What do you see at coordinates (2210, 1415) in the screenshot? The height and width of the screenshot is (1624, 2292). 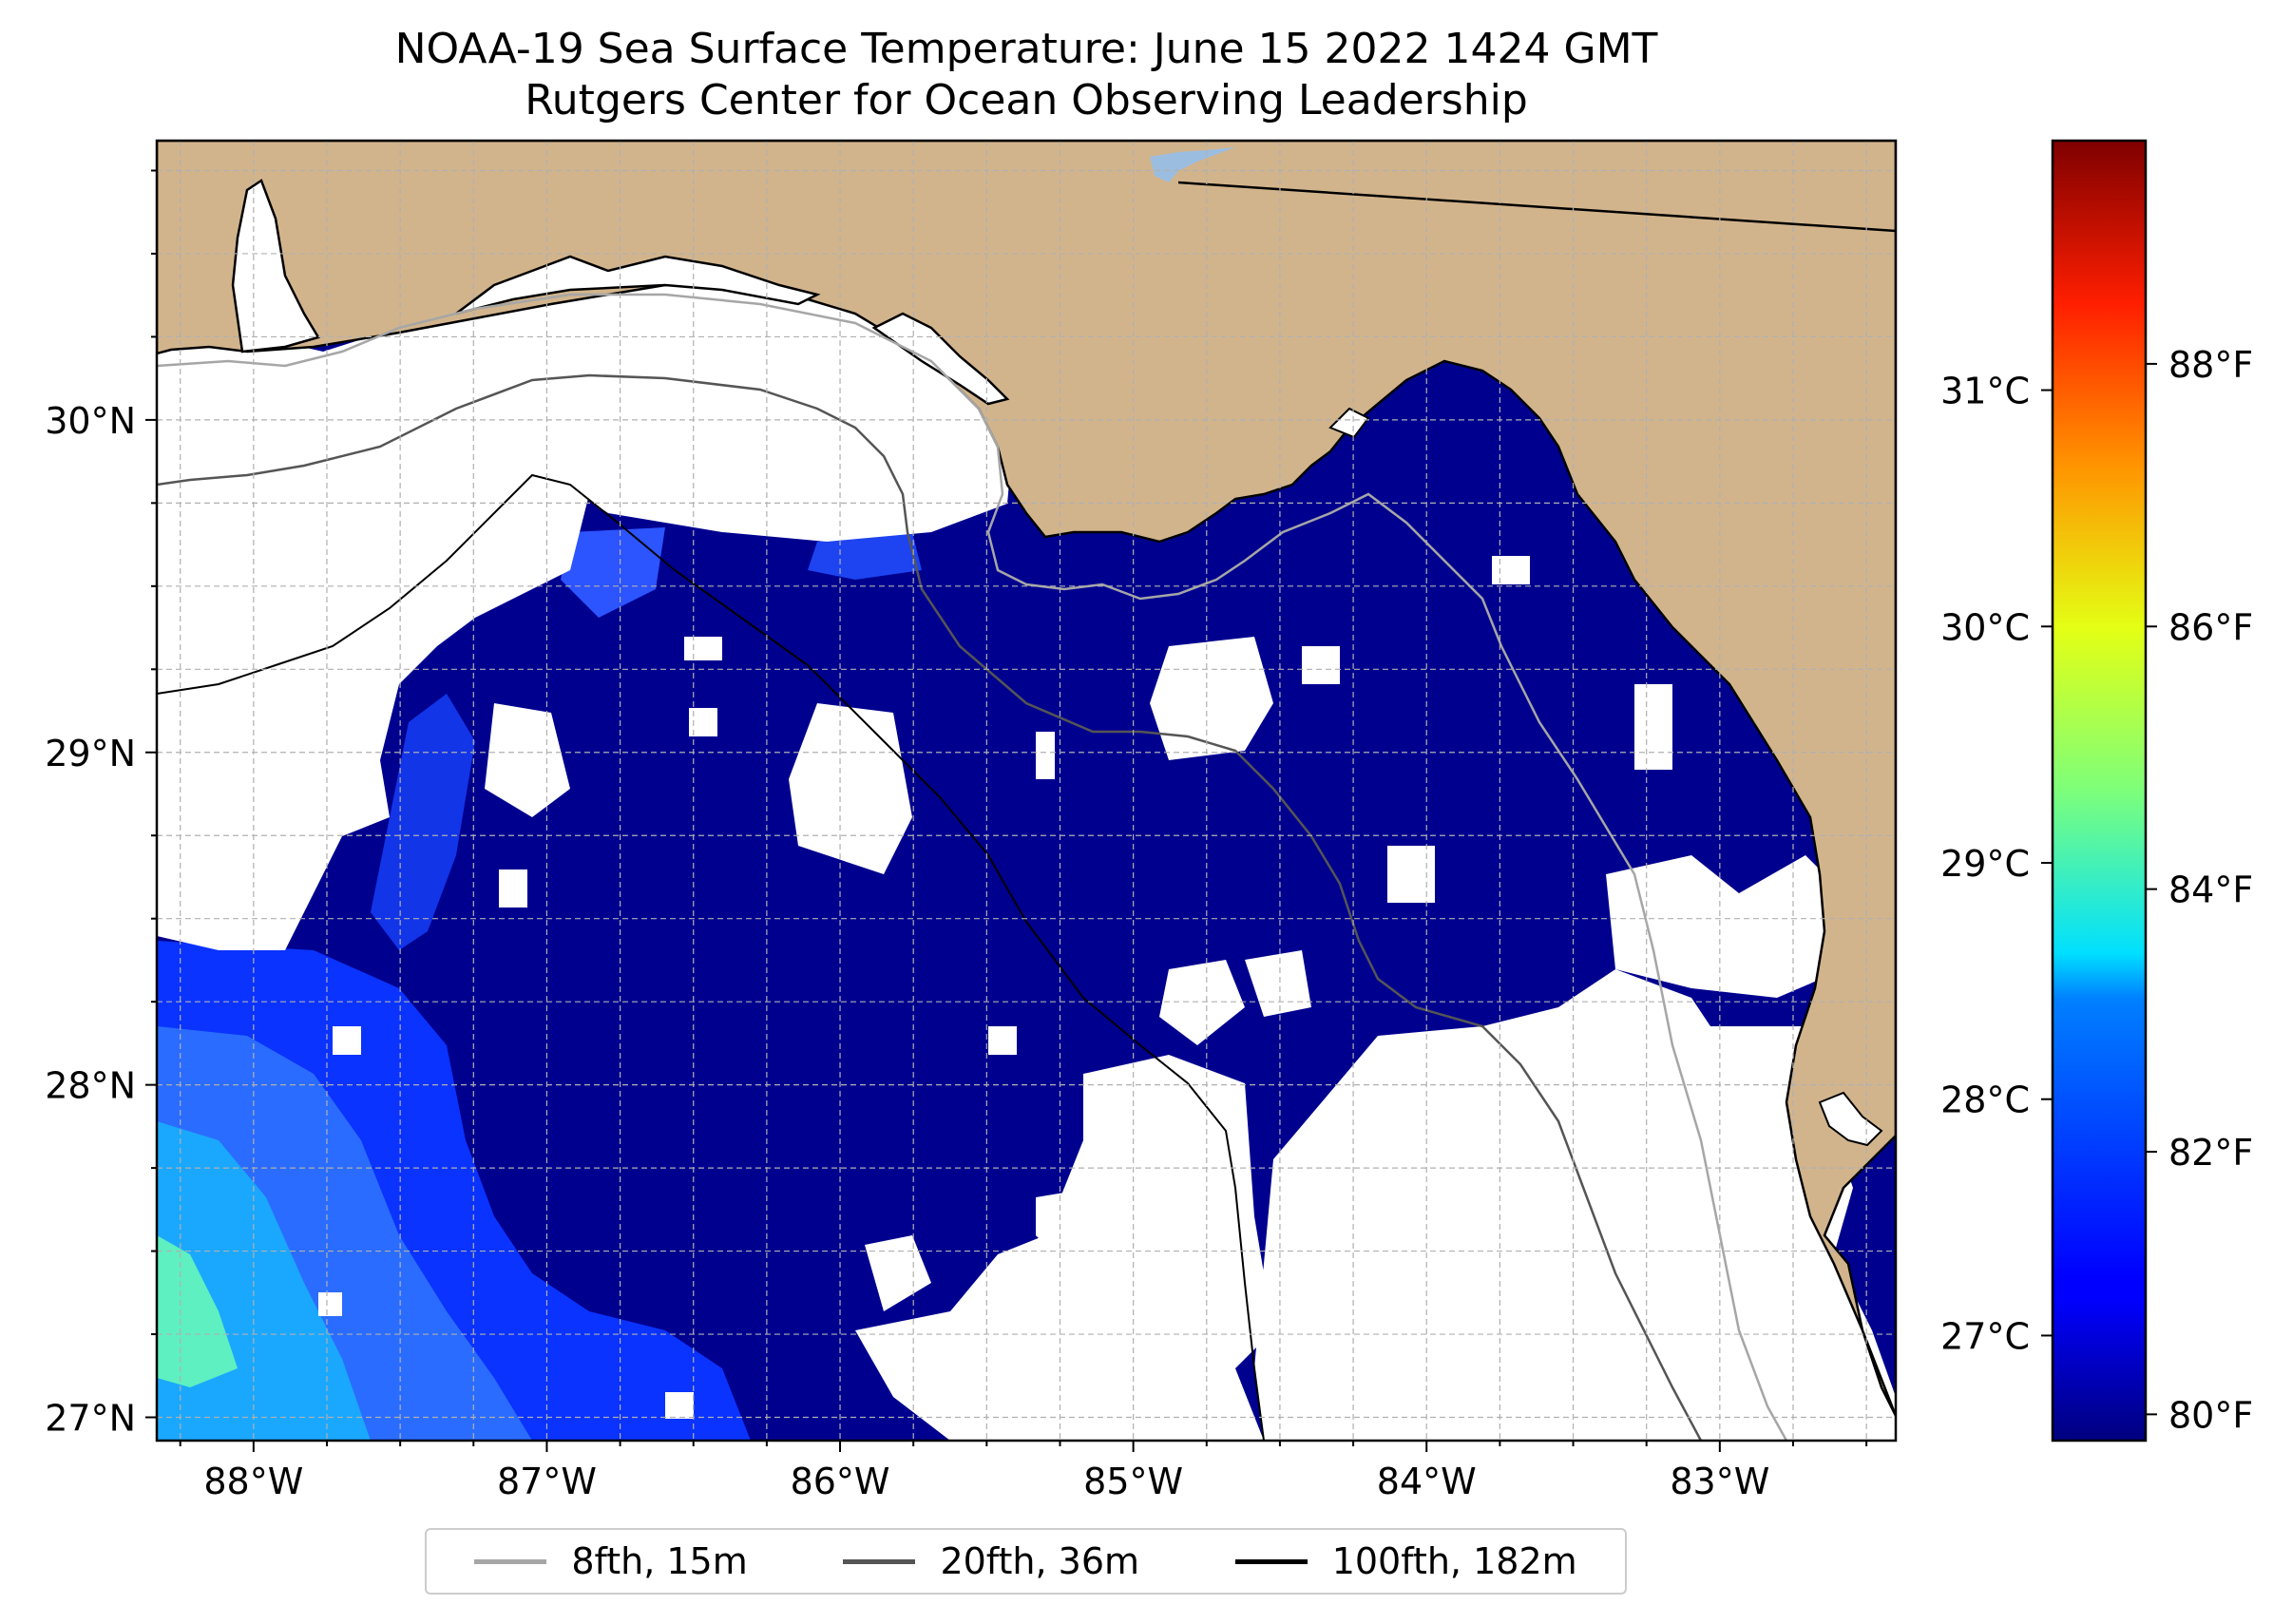 I see `colorbar-f-label: 80°F` at bounding box center [2210, 1415].